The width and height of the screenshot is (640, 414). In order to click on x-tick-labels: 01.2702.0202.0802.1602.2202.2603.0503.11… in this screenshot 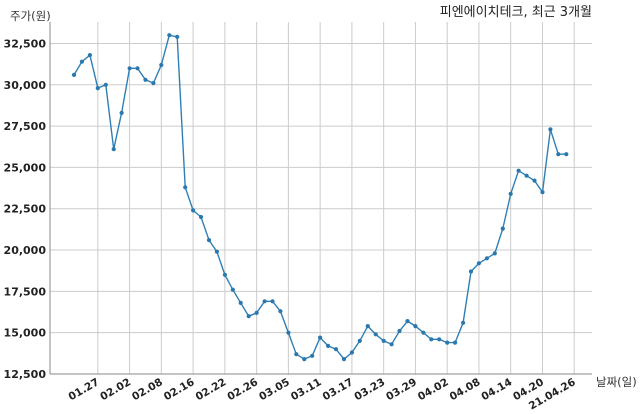, I will do `click(322, 394)`.